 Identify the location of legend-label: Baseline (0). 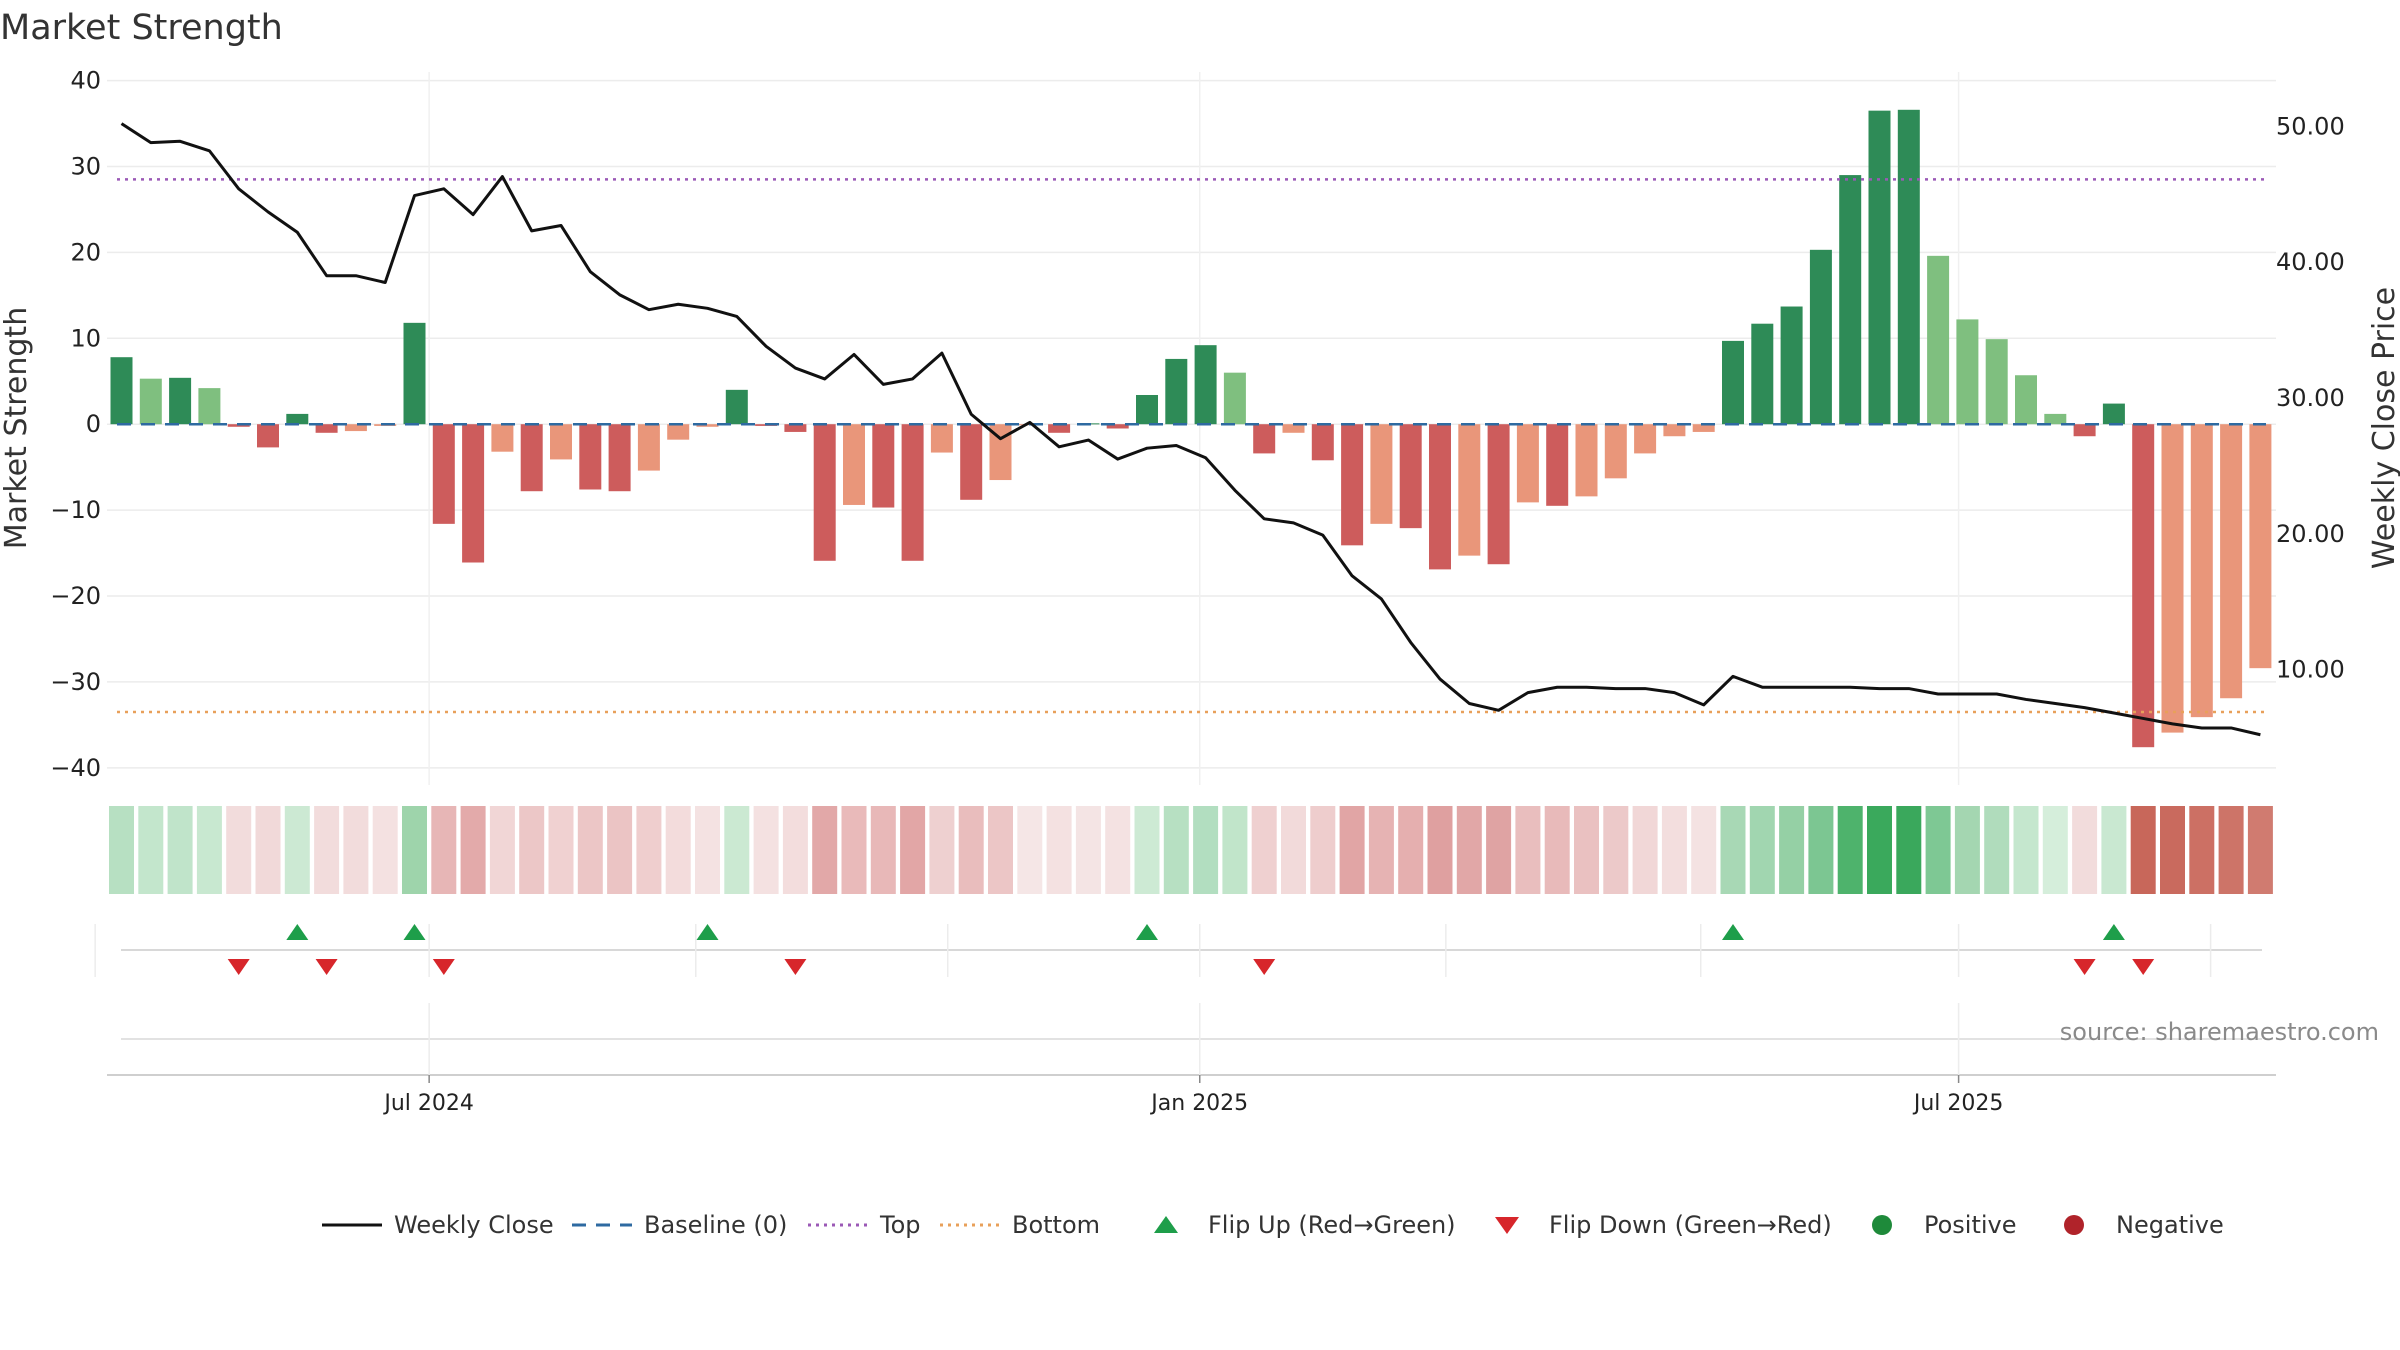
(715, 1225).